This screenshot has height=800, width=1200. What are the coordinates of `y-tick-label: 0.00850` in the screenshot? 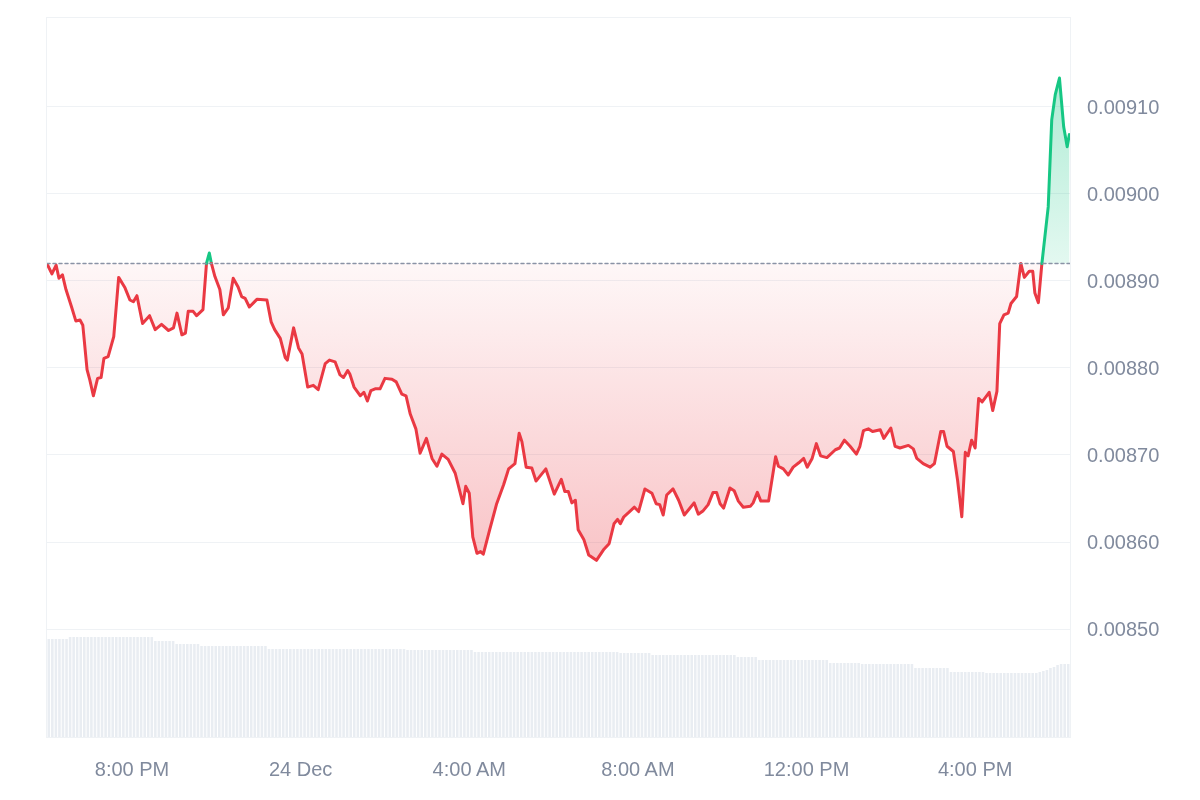 It's located at (1123, 629).